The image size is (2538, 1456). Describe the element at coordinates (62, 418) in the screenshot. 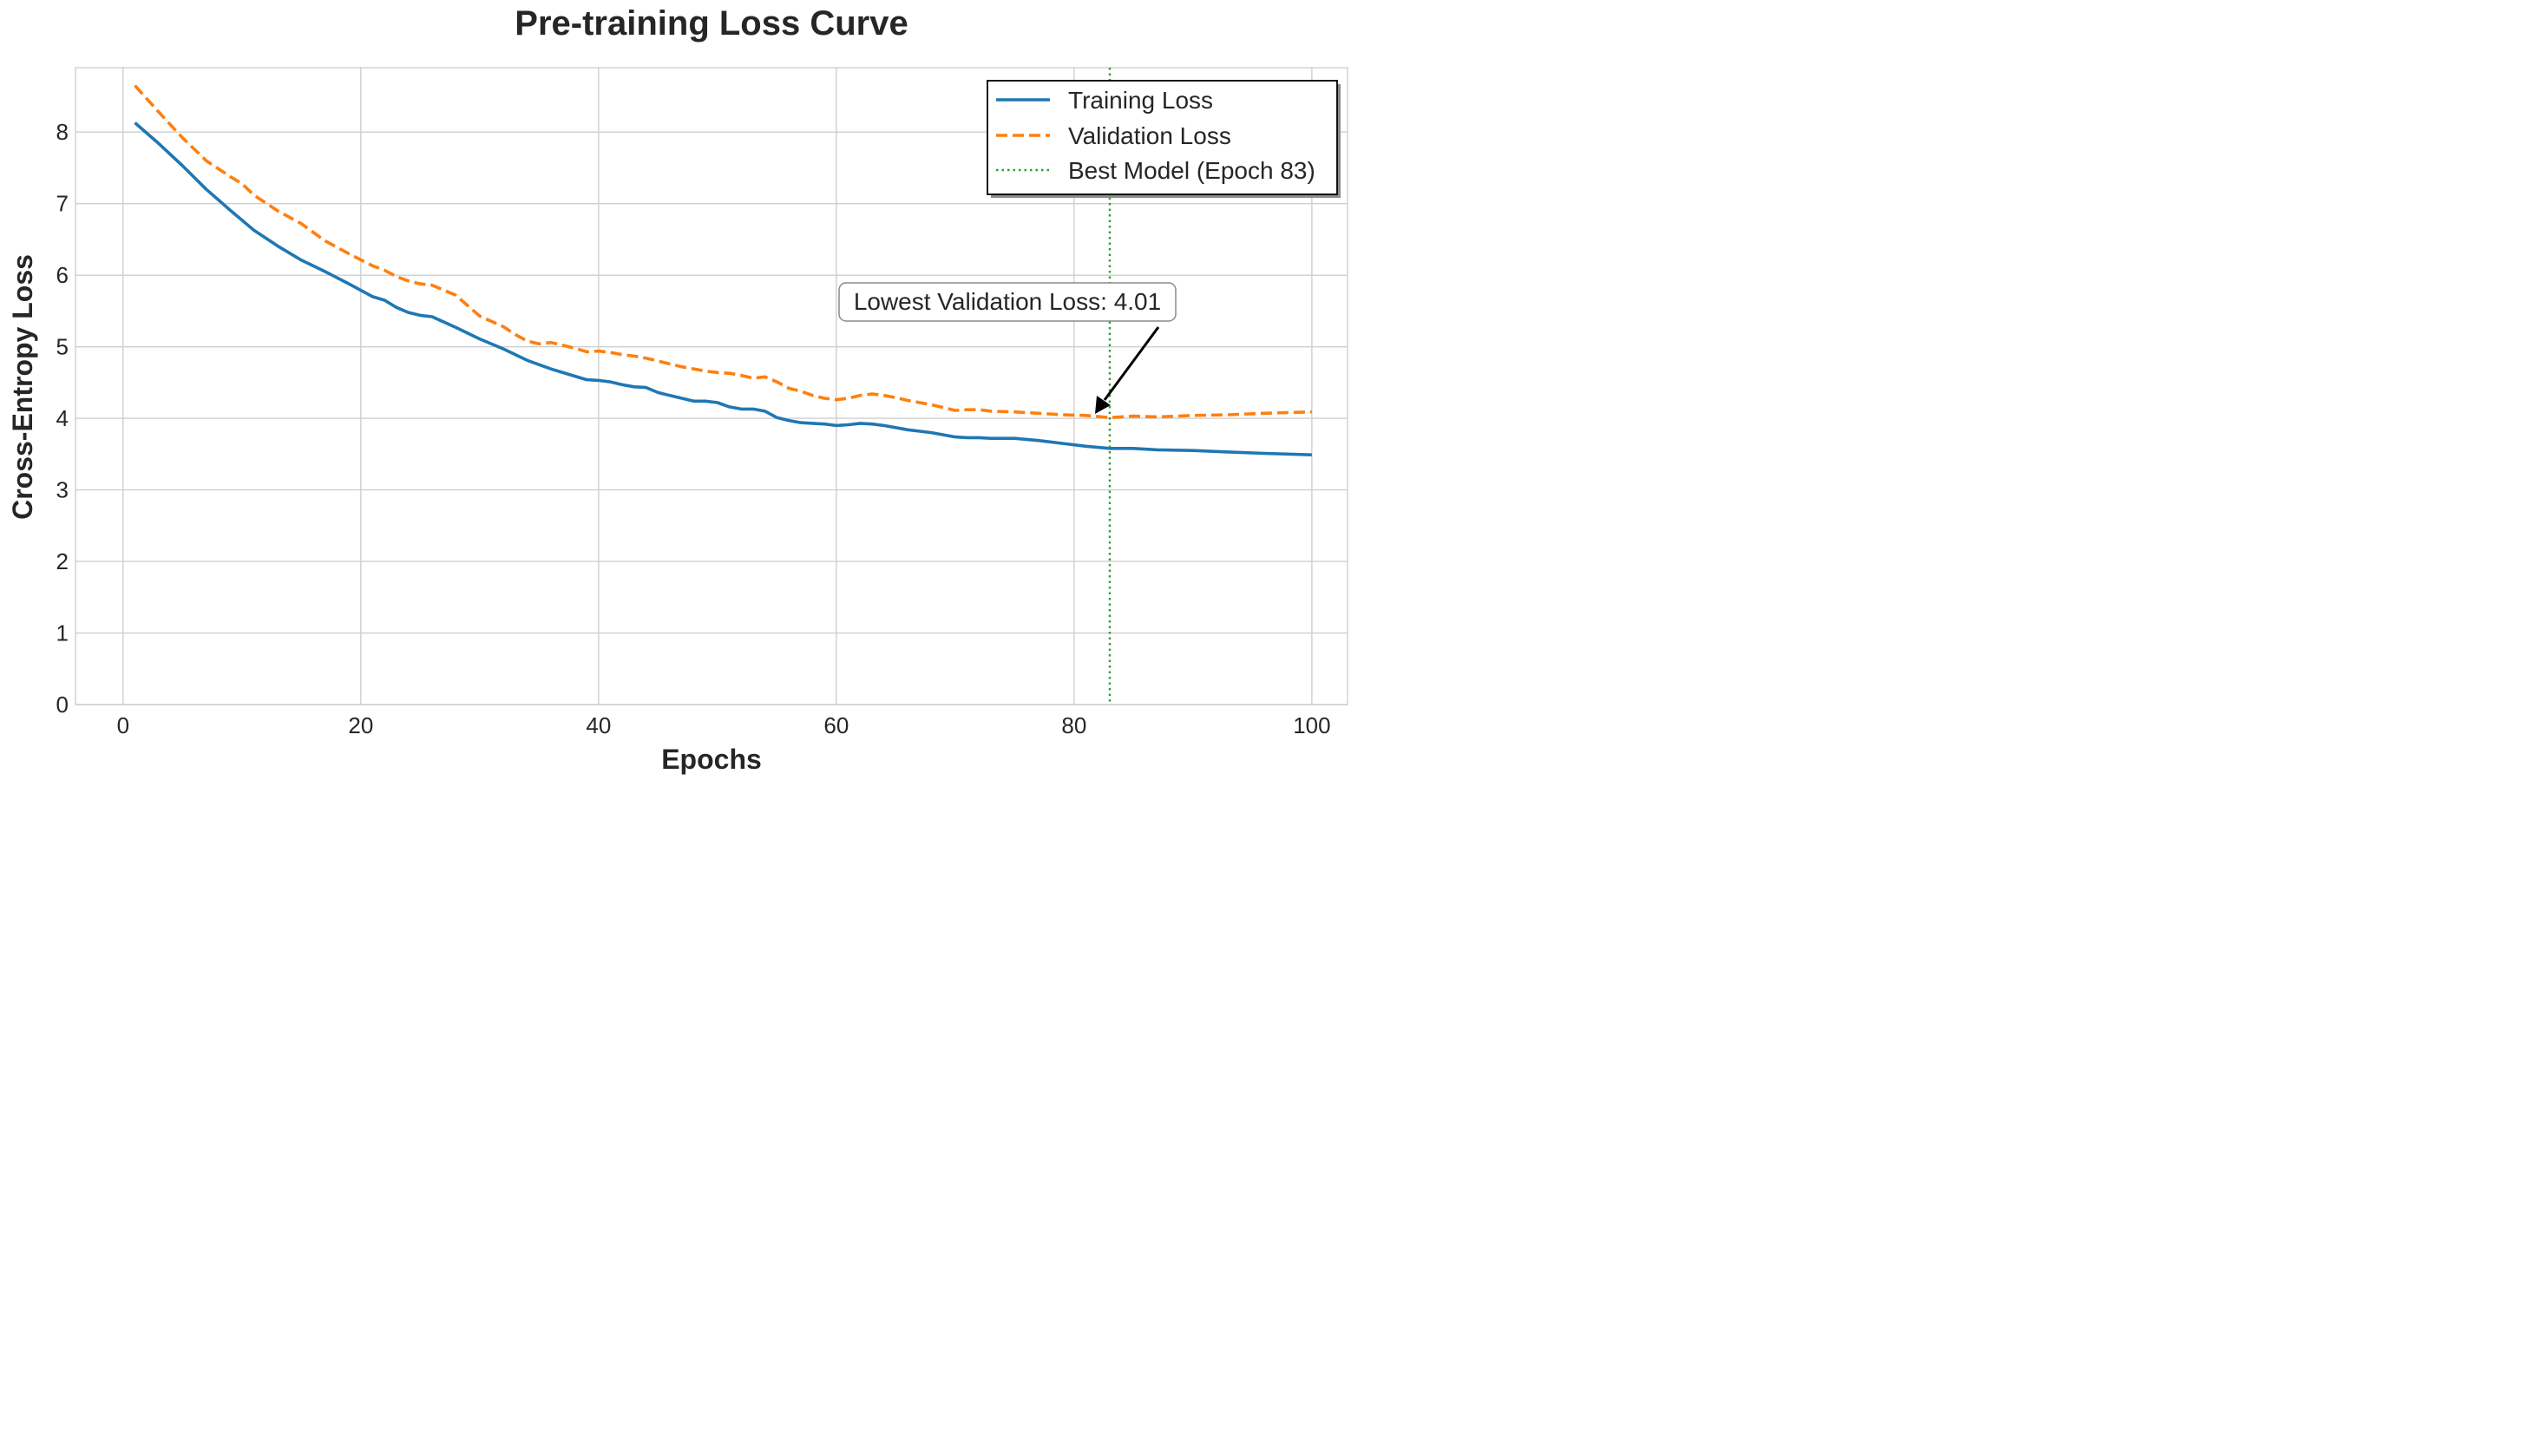

I see `y-tick-label: 4` at that location.